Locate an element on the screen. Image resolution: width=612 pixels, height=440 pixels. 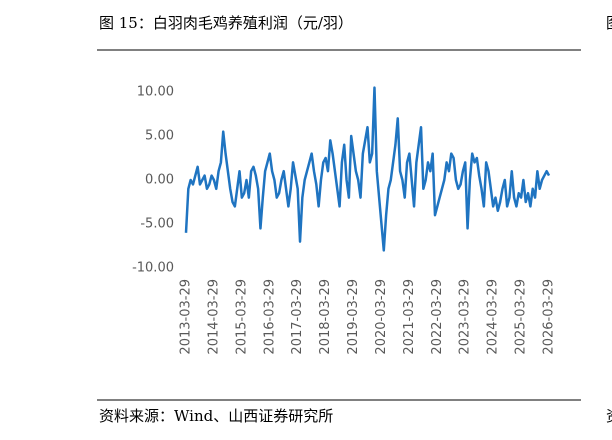
x-tick-label: 2023-03-29 is located at coordinates (465, 317).